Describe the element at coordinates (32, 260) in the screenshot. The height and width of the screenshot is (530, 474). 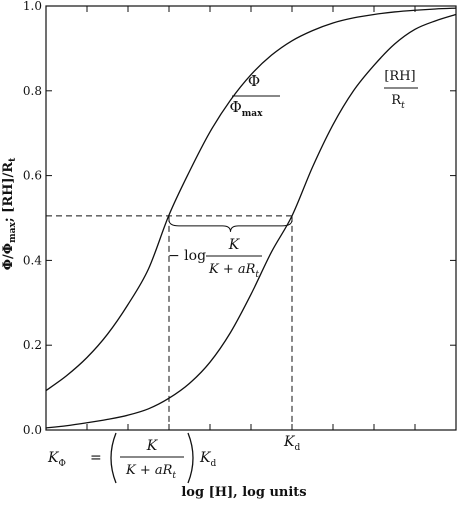
I see `y-tick-label: 0.4` at that location.